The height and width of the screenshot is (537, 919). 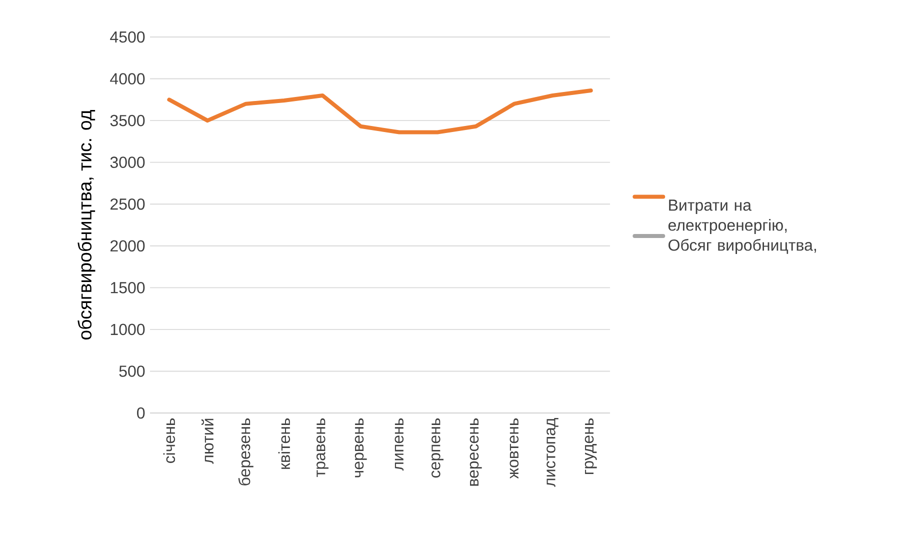 What do you see at coordinates (380, 111) in the screenshot?
I see `line-series` at bounding box center [380, 111].